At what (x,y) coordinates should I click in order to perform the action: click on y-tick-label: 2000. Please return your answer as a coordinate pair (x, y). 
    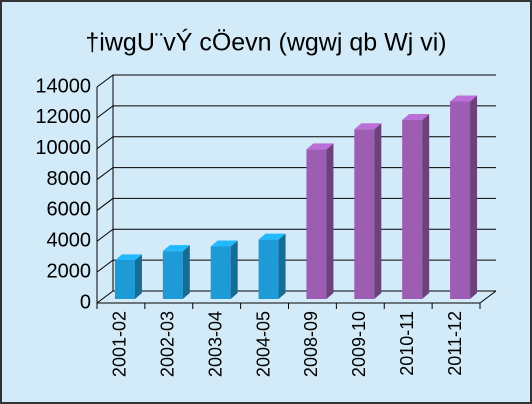
    Looking at the image, I should click on (69, 271).